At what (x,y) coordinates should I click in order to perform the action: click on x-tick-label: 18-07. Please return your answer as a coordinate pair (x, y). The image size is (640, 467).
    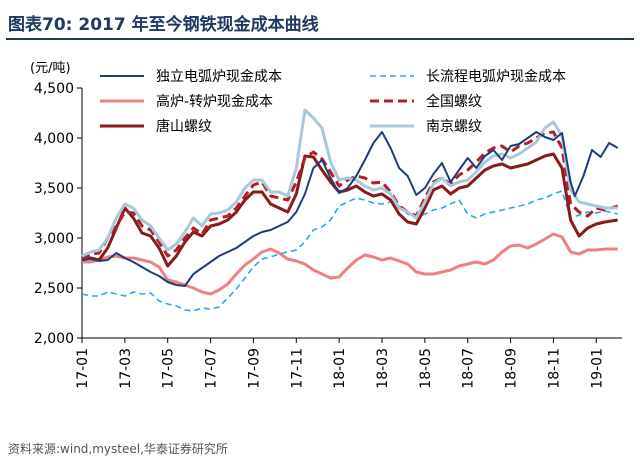
    Looking at the image, I should click on (469, 368).